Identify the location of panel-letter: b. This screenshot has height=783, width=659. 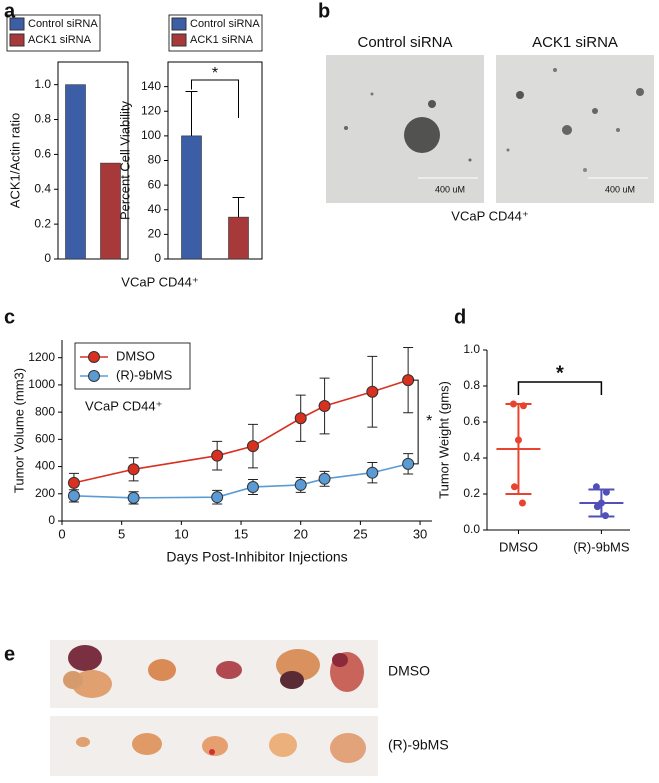
(324, 11).